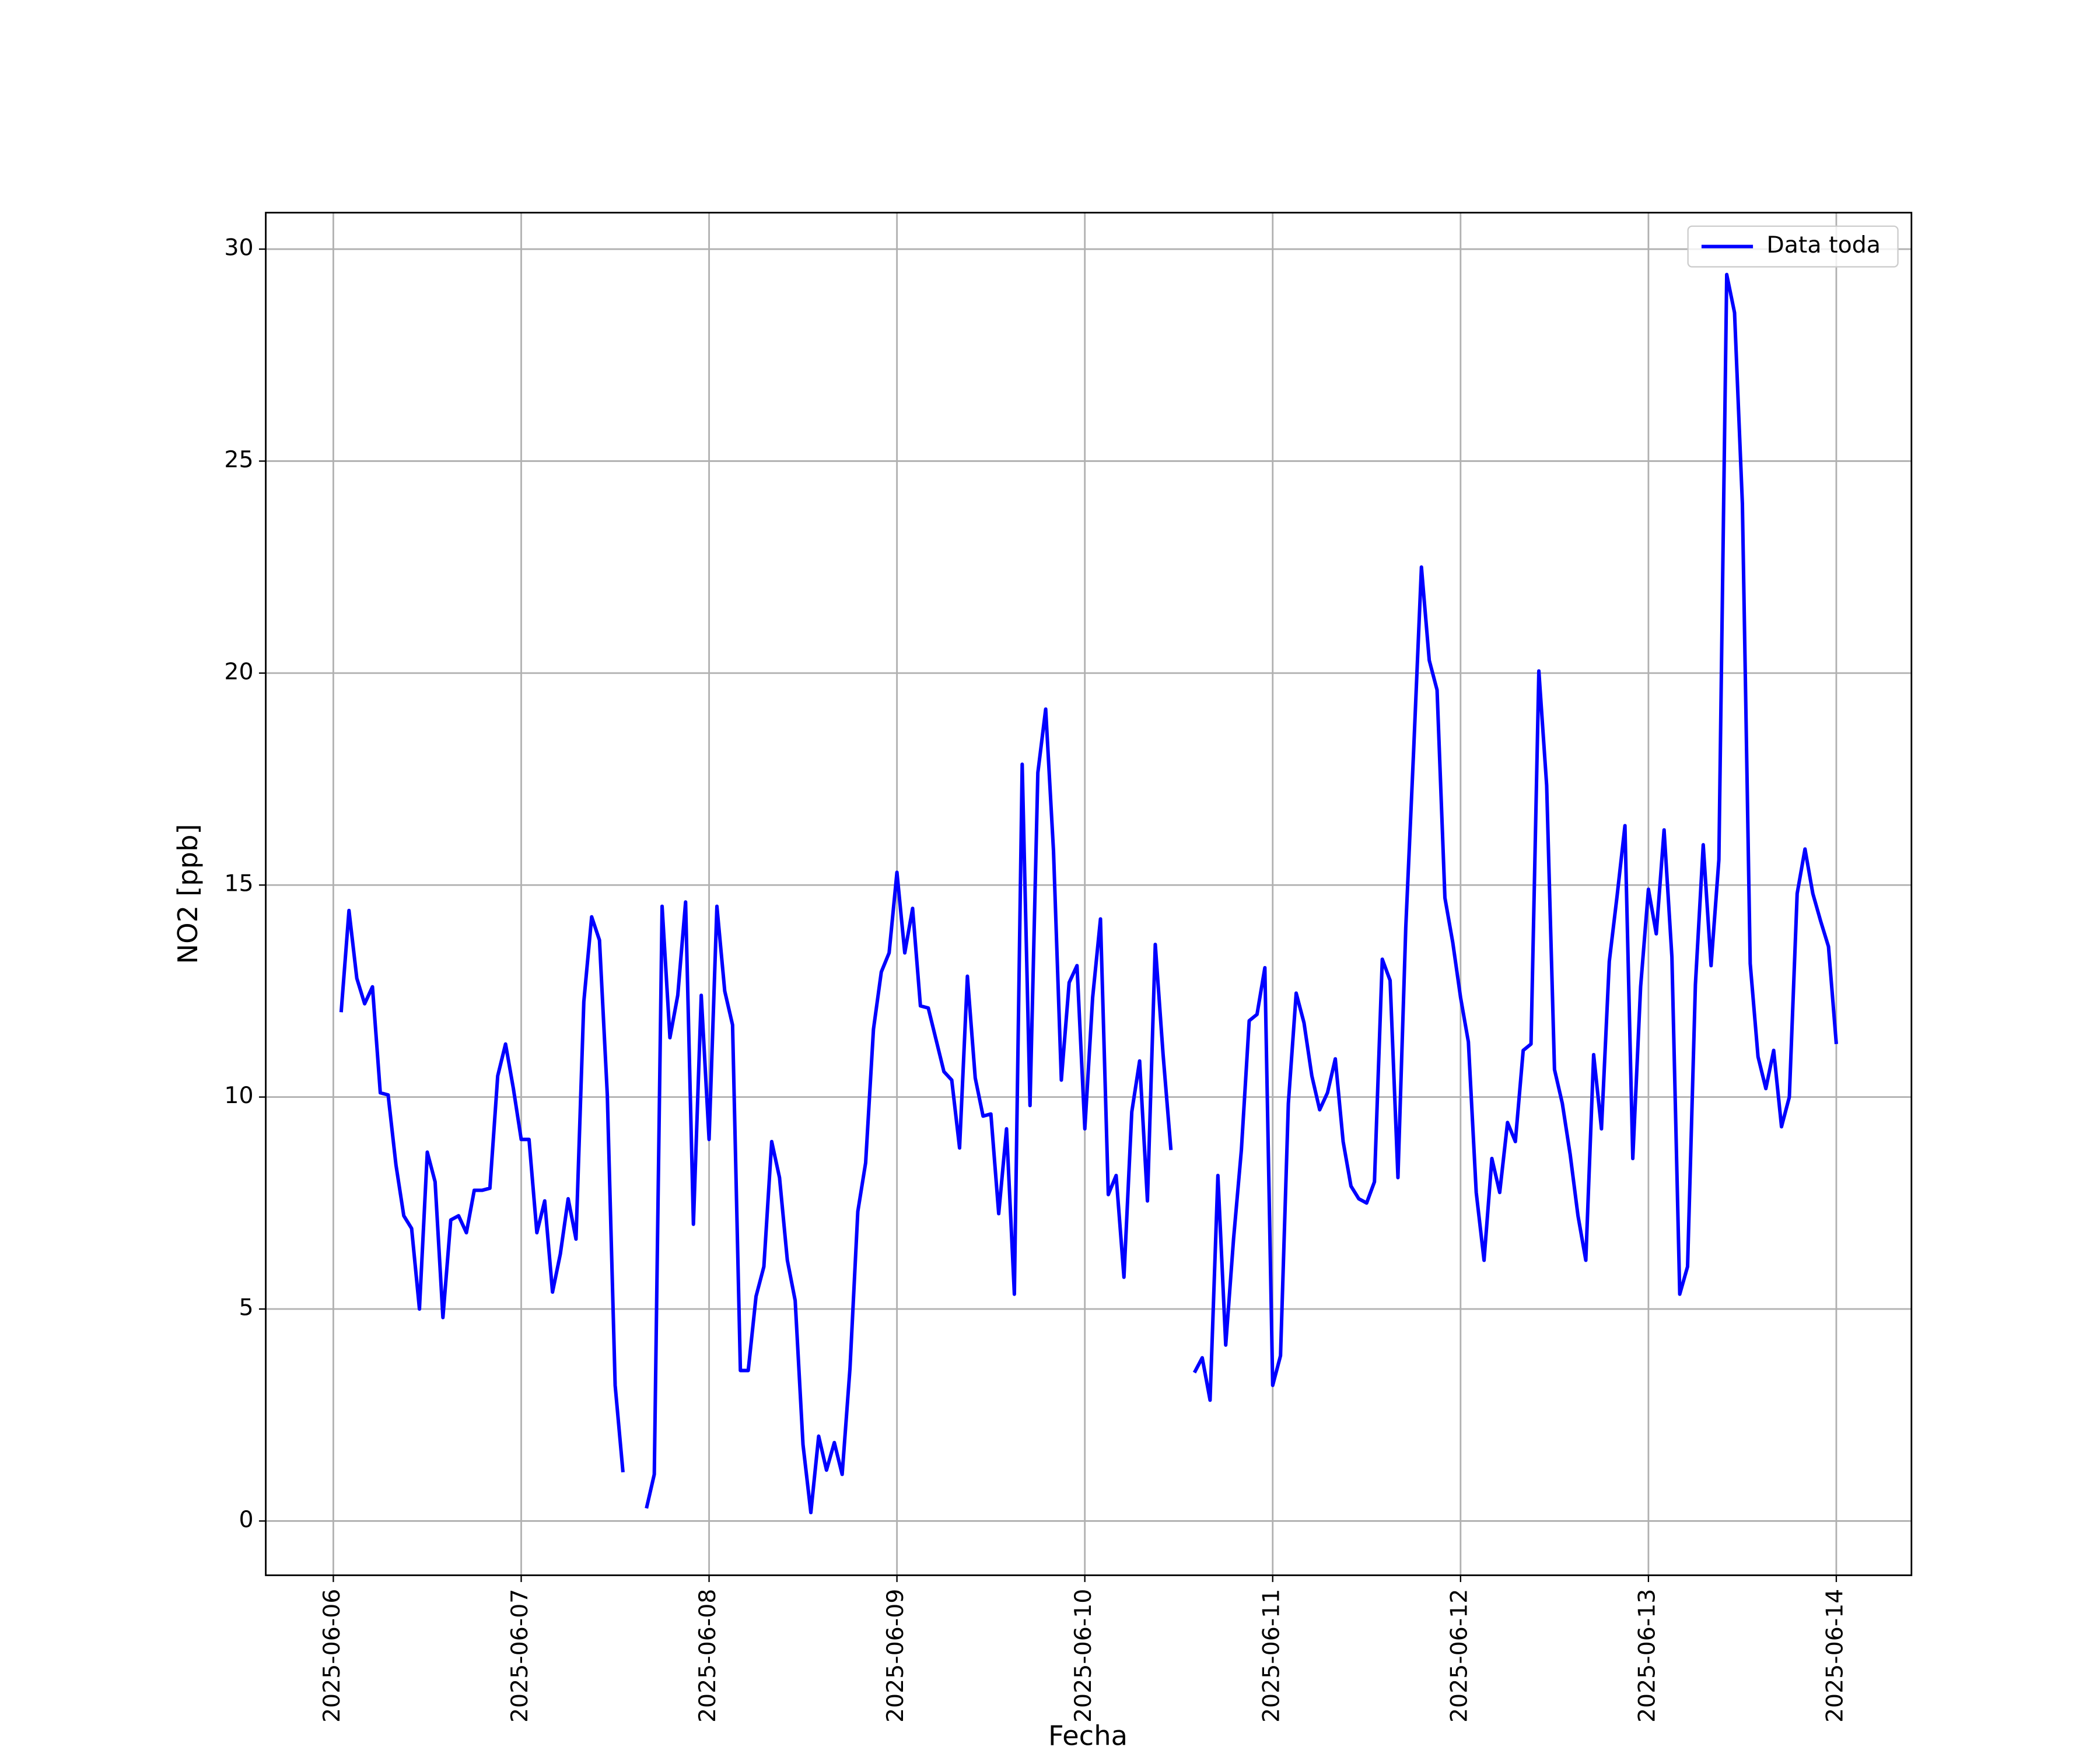 The image size is (2100, 1750). I want to click on y-tick-label: 10, so click(238, 1095).